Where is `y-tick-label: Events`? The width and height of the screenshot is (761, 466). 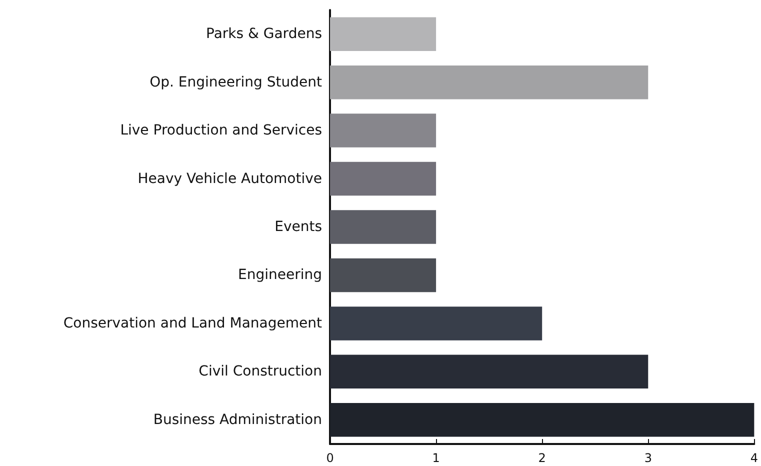
y-tick-label: Events is located at coordinates (298, 227).